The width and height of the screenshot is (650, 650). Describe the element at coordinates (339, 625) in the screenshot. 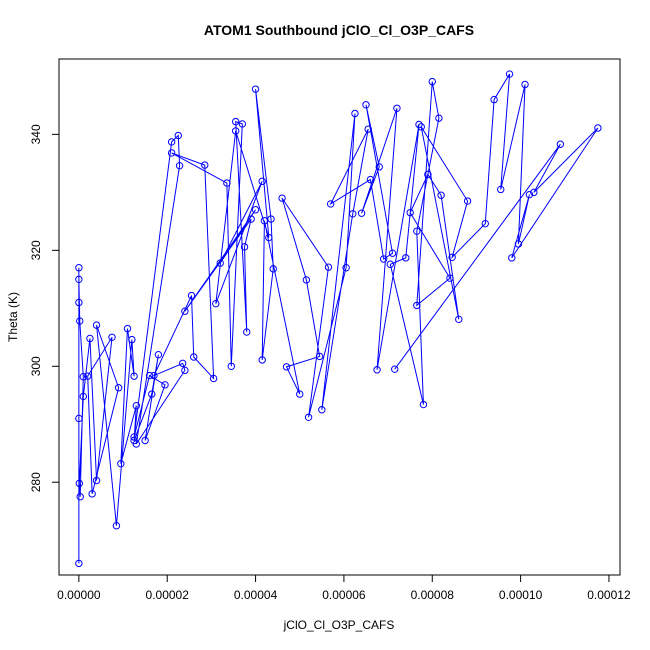

I see `x-axis-label: jClO_Cl_O3P_CAFS` at that location.